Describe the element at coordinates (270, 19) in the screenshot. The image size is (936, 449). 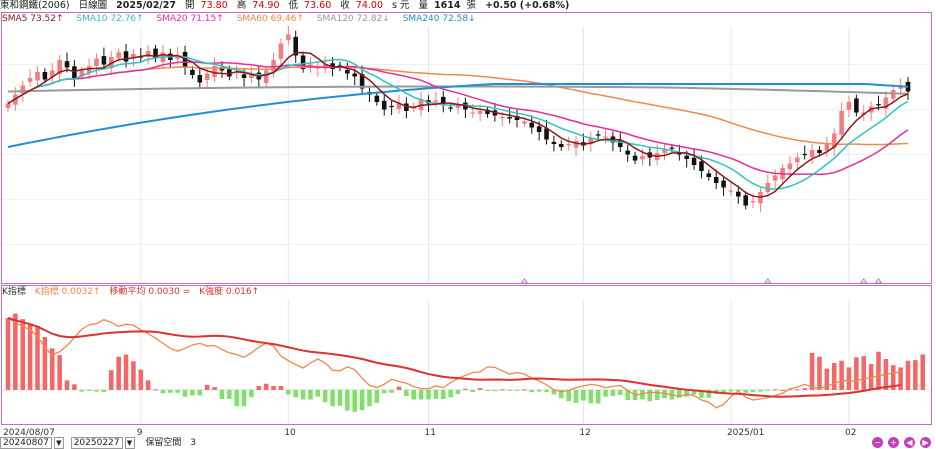
I see `legend-sma60: SMA60 69.46↑` at that location.